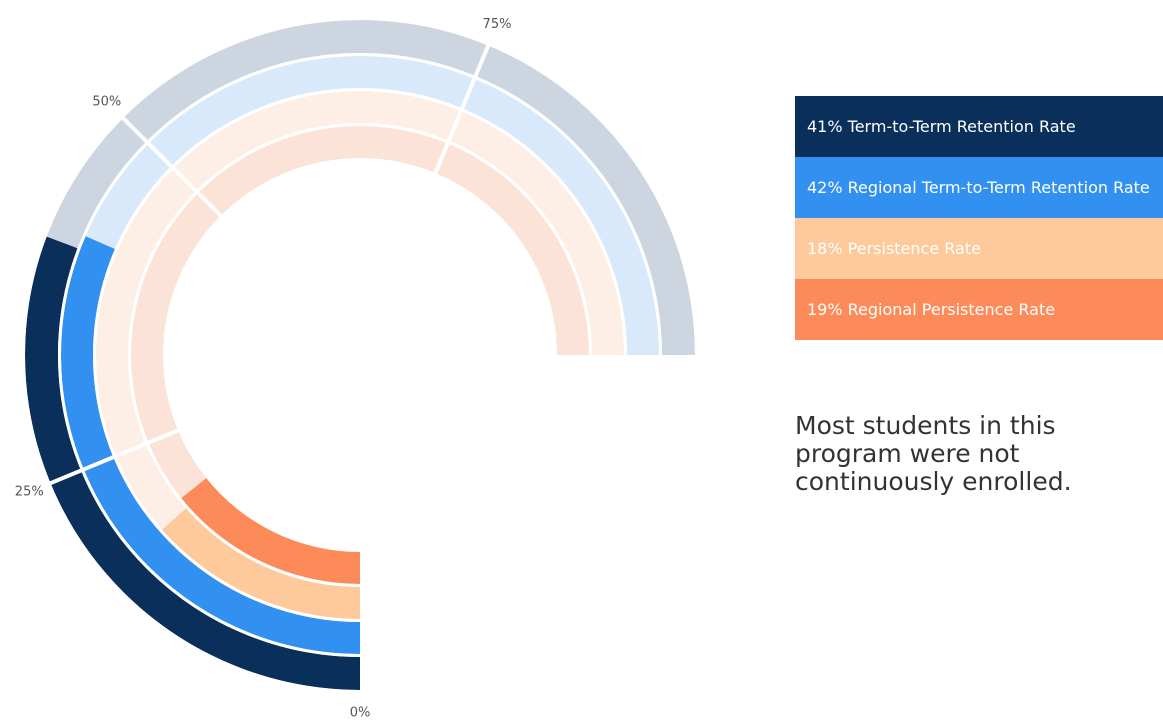  What do you see at coordinates (825, 309) in the screenshot?
I see `legend-text: 19%` at bounding box center [825, 309].